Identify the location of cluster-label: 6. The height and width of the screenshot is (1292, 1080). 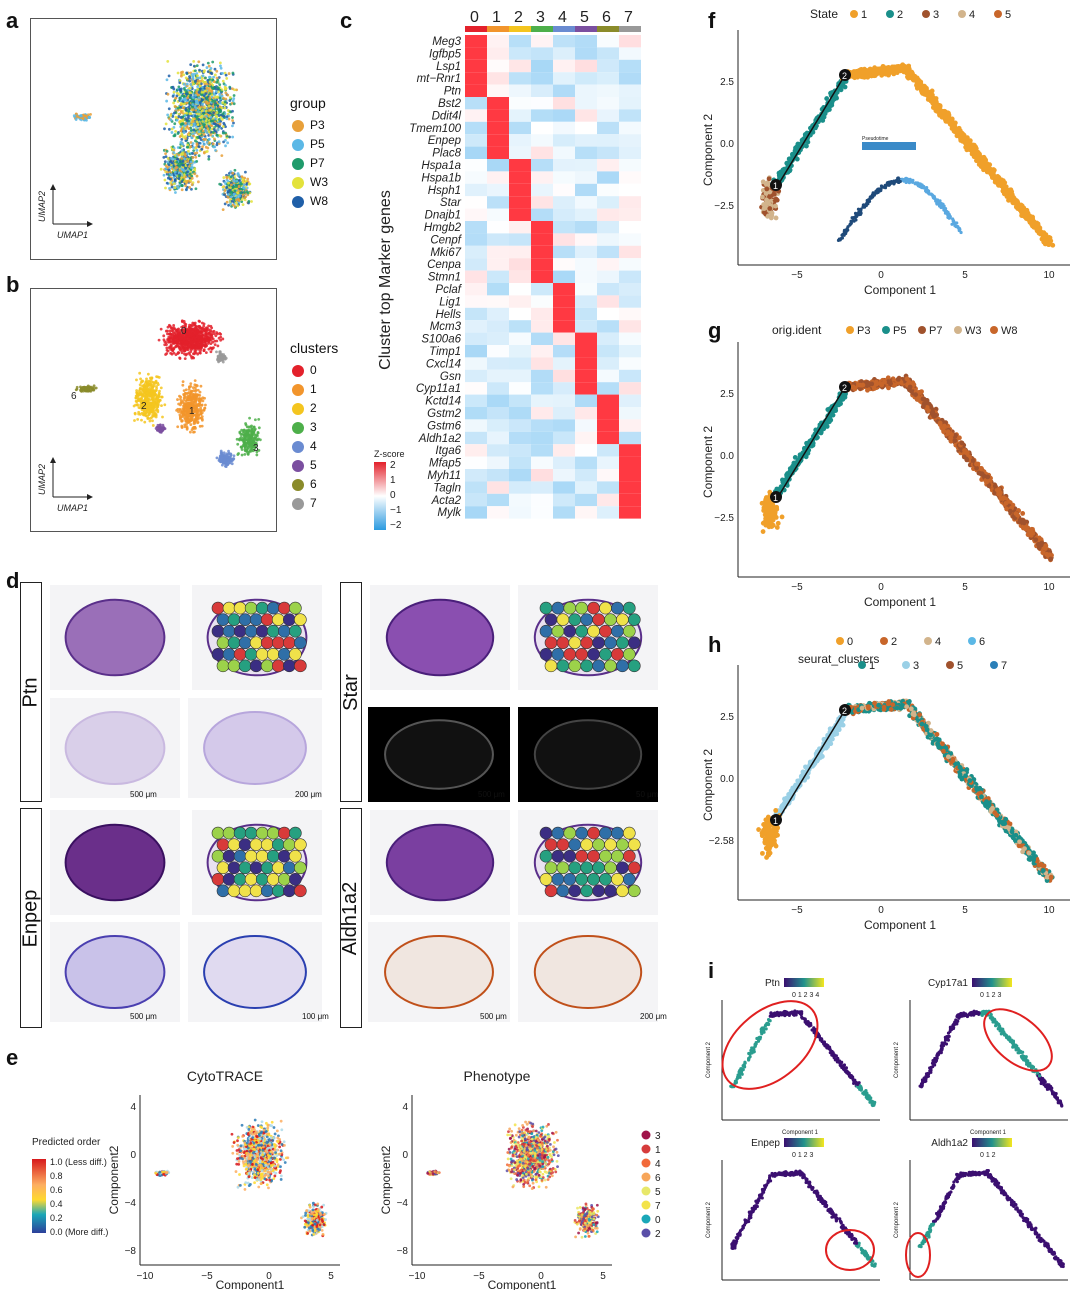
(74, 396).